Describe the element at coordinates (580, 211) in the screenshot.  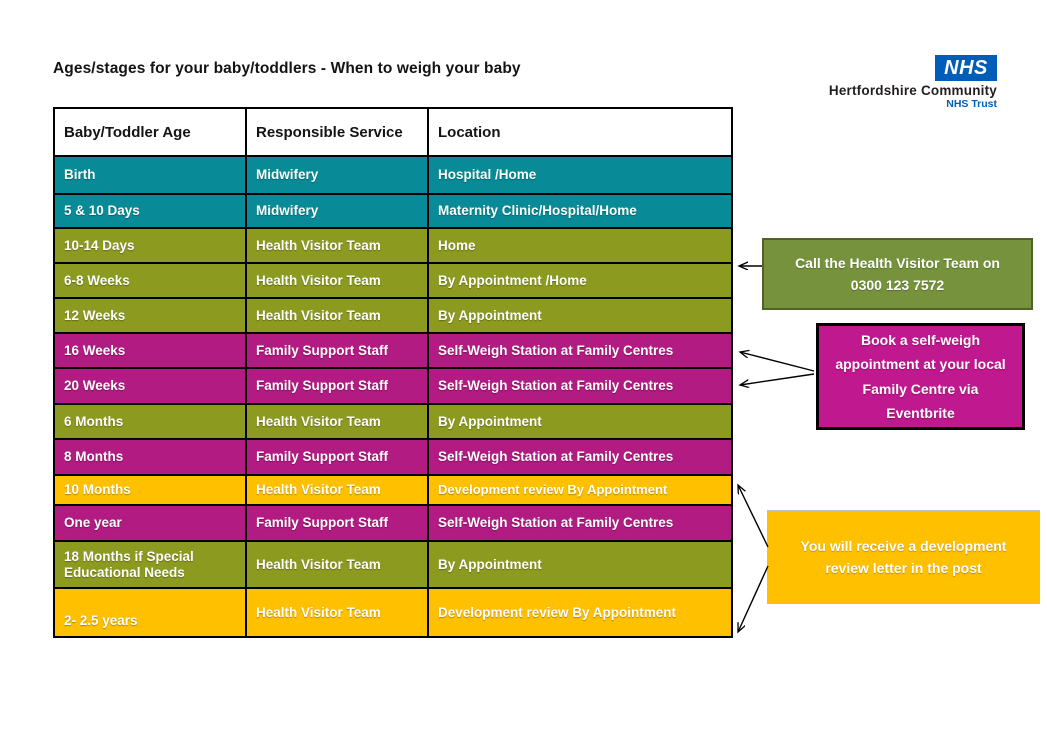
I see `location-cell: Maternity Clinic/Hospital/Home` at that location.